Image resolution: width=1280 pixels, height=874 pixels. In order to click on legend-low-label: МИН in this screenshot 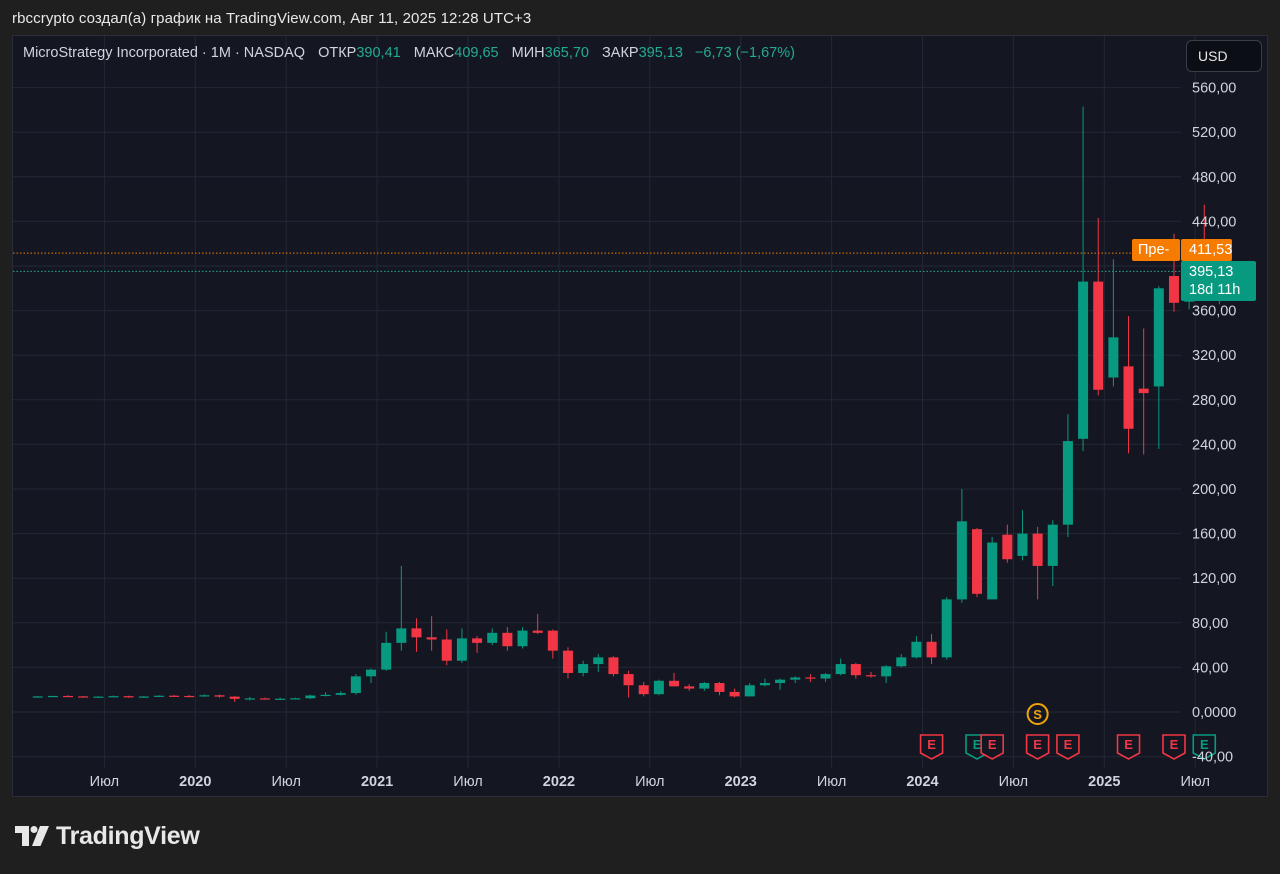, I will do `click(528, 53)`.